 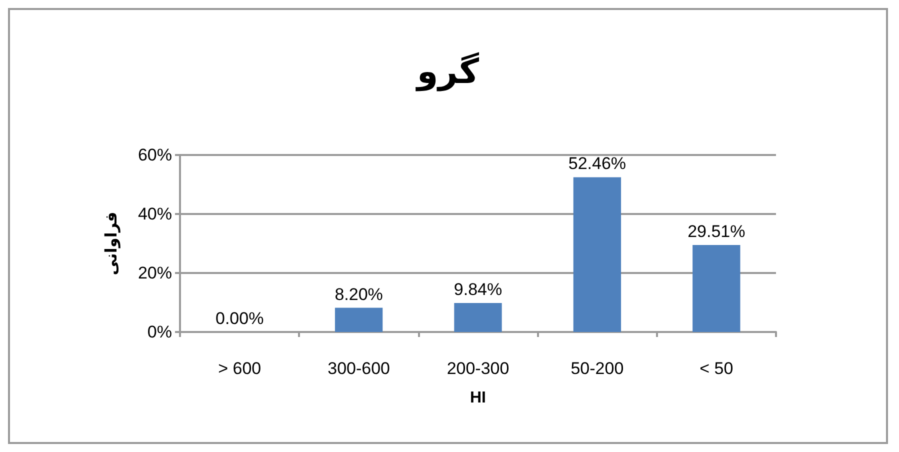 I want to click on data-label: 9.84%, so click(x=478, y=289).